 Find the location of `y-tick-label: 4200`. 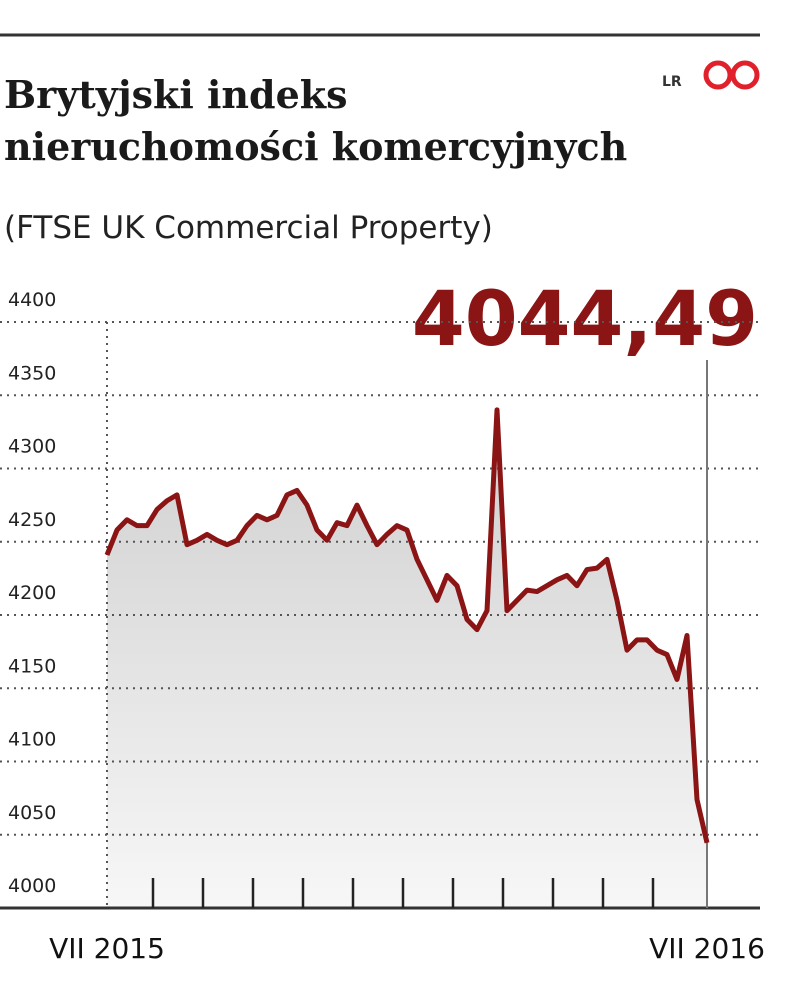

y-tick-label: 4200 is located at coordinates (32, 593).